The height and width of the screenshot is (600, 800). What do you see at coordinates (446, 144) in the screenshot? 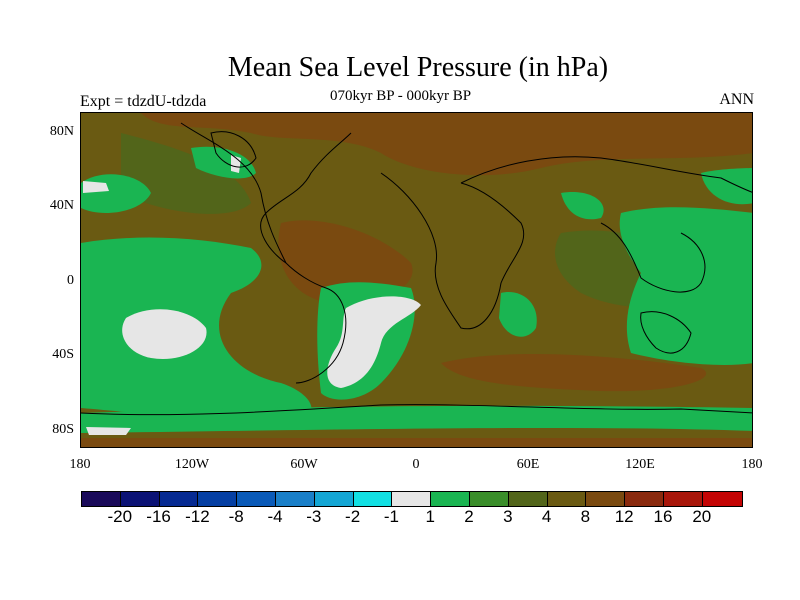
I see `contour-north-dark` at bounding box center [446, 144].